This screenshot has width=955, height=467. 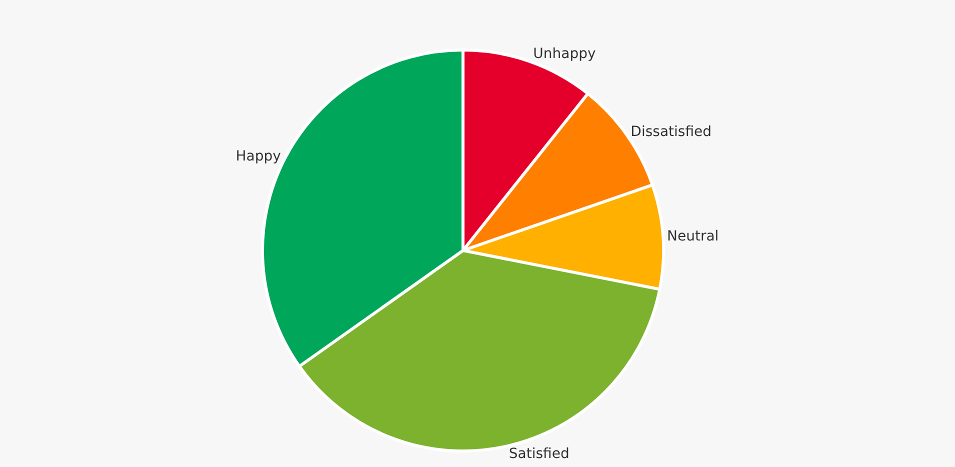 I want to click on slice-label: Dissatisfied, so click(x=671, y=132).